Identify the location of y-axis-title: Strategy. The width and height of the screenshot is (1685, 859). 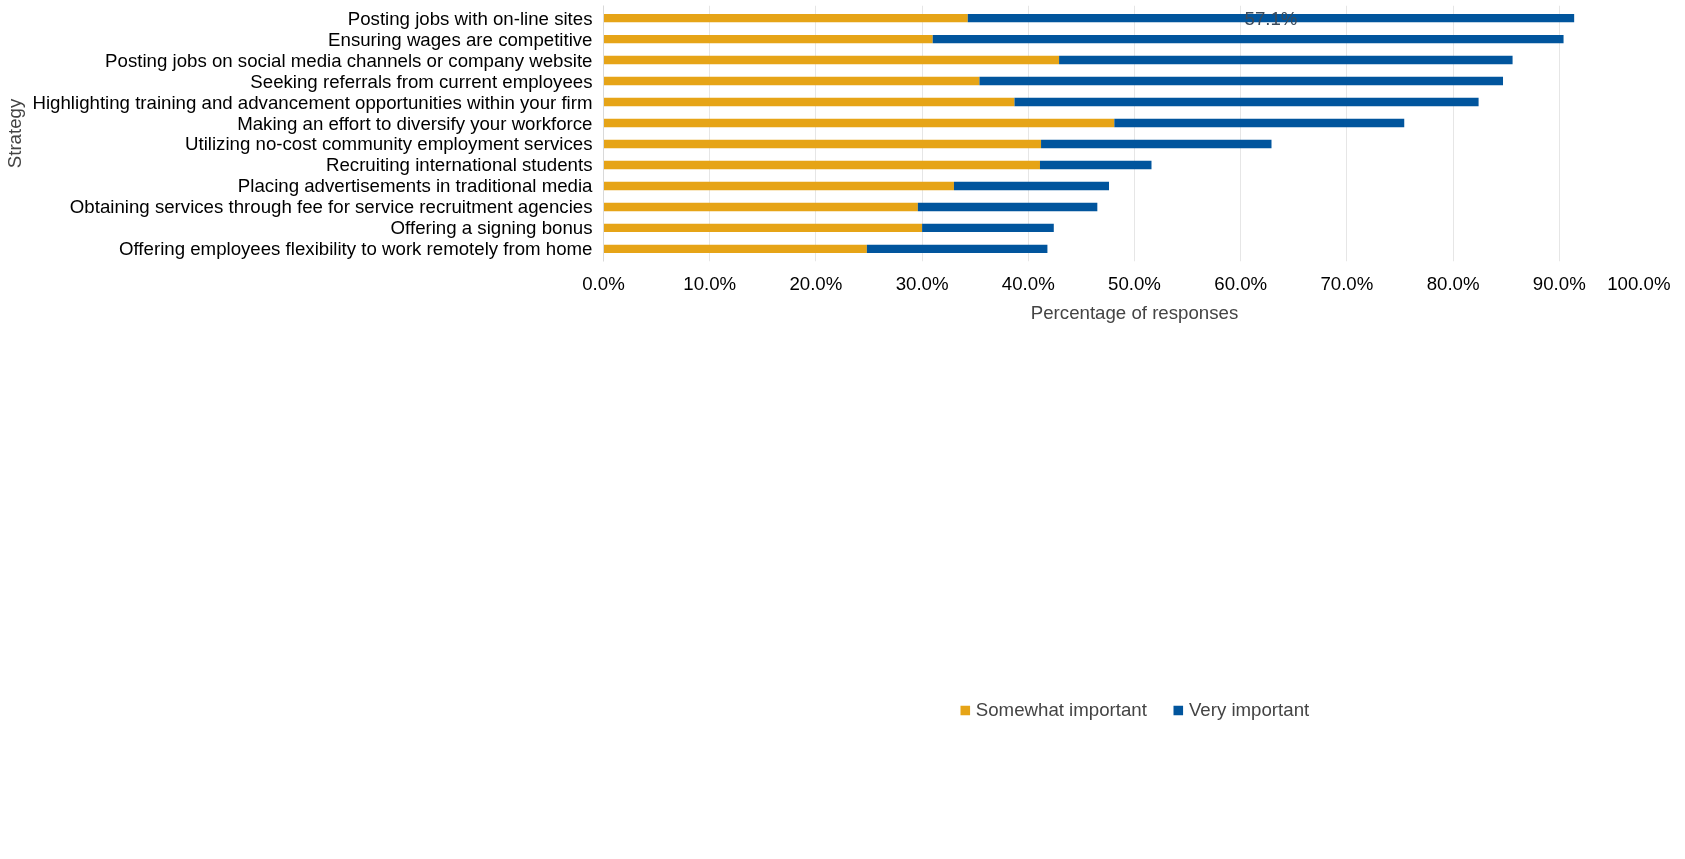
(14, 133).